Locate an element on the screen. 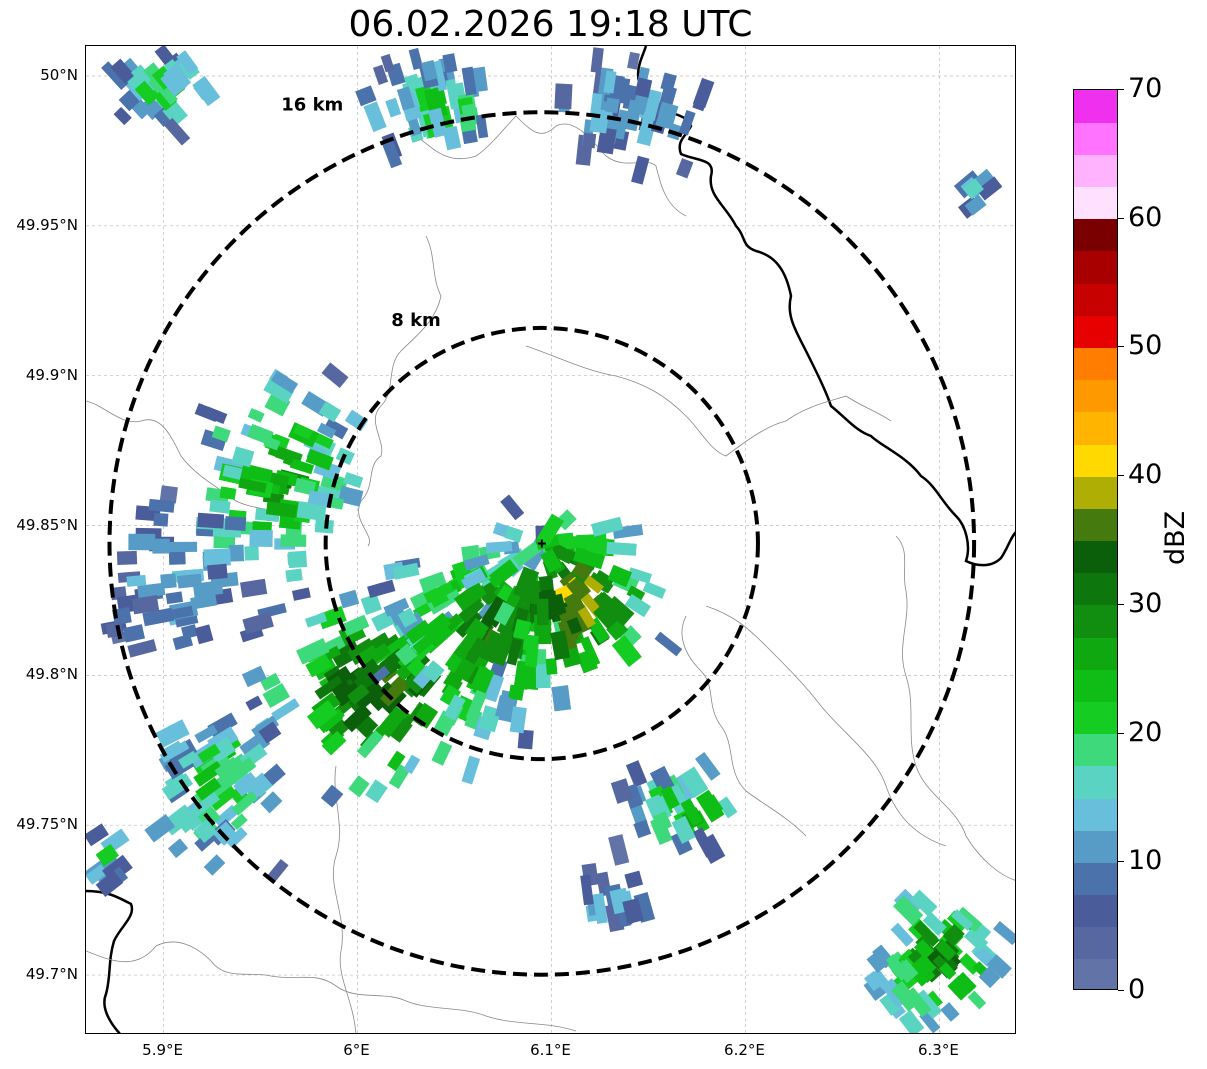 The image size is (1207, 1069). lat-tick-label: 49.7°N is located at coordinates (51, 974).